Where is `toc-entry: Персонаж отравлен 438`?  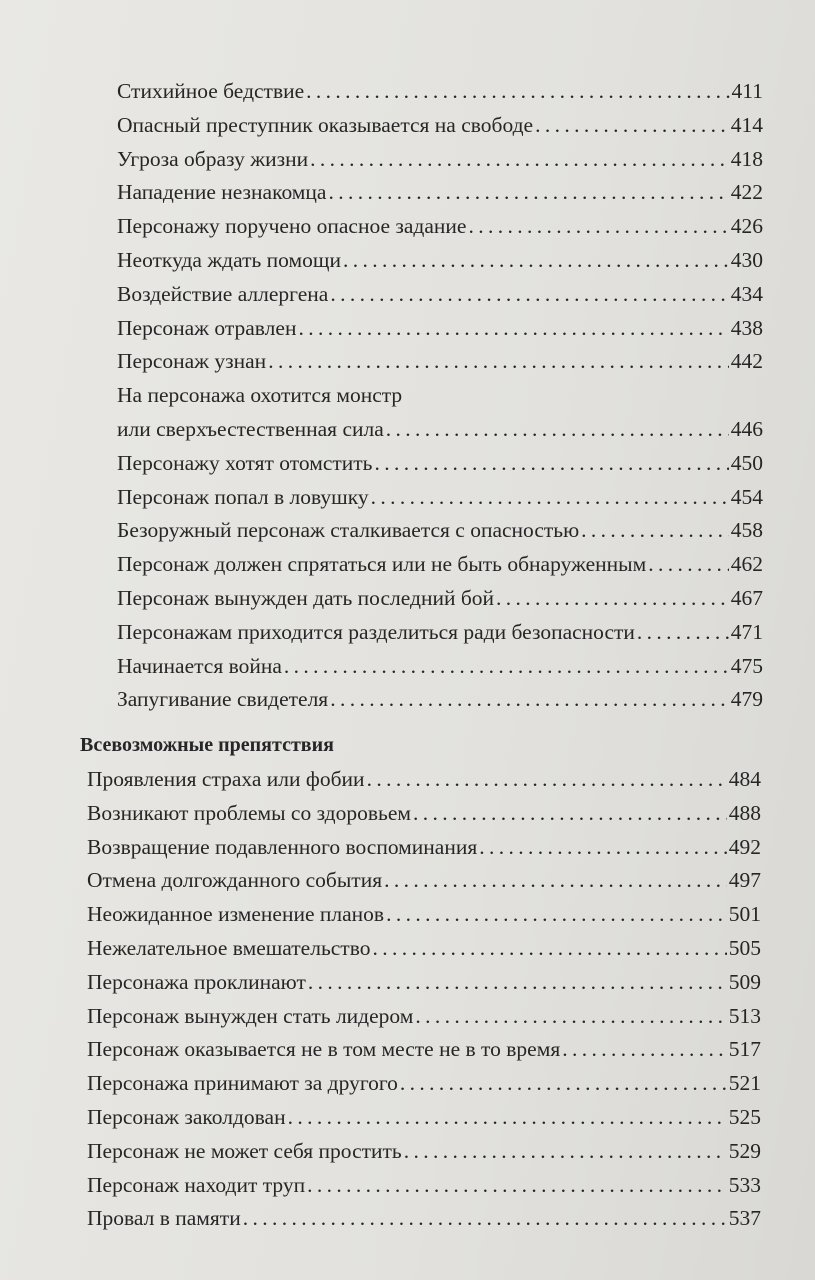
toc-entry: Персонаж отравлен 438 is located at coordinates (440, 329).